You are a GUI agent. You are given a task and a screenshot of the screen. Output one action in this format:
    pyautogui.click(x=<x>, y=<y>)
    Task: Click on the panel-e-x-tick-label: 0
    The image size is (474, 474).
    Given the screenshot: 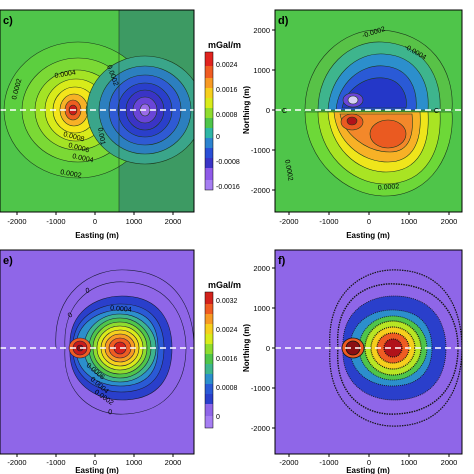 What is the action you would take?
    pyautogui.click(x=95, y=462)
    